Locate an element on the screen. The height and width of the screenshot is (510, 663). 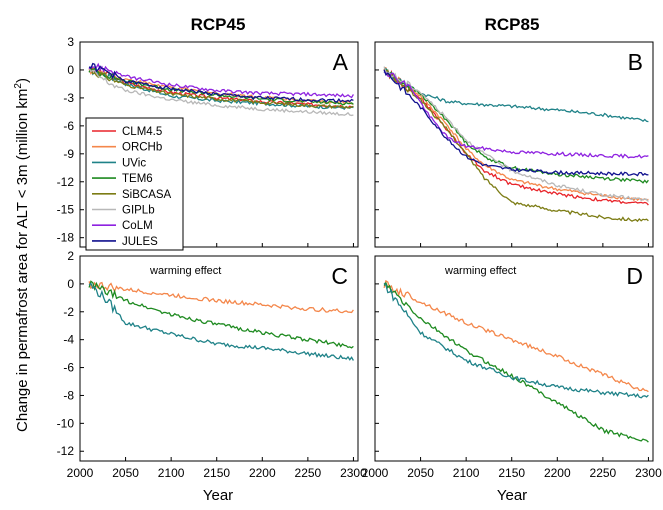
legend-box is located at coordinates (134, 184).